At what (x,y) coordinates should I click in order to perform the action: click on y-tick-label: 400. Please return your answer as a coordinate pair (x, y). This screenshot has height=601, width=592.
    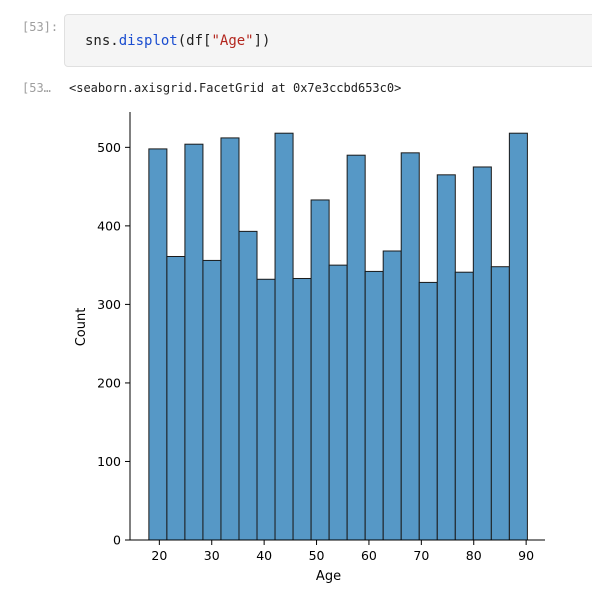
    Looking at the image, I should click on (109, 225).